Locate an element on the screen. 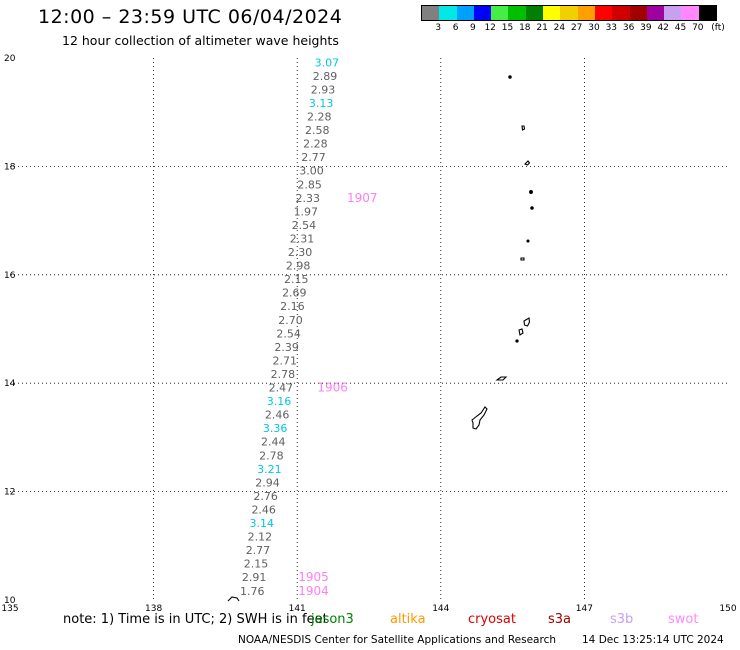 This screenshot has width=740, height=650. island-tinian is located at coordinates (521, 332).